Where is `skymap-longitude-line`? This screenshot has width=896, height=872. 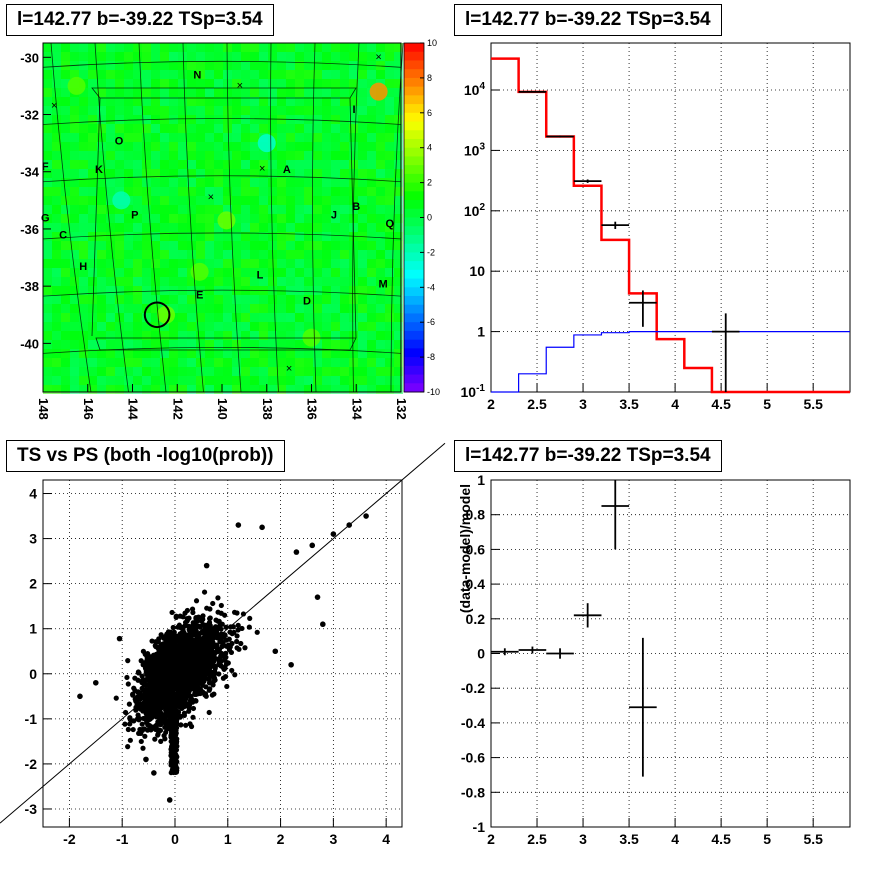
skymap-longitude-line is located at coordinates (397, 217).